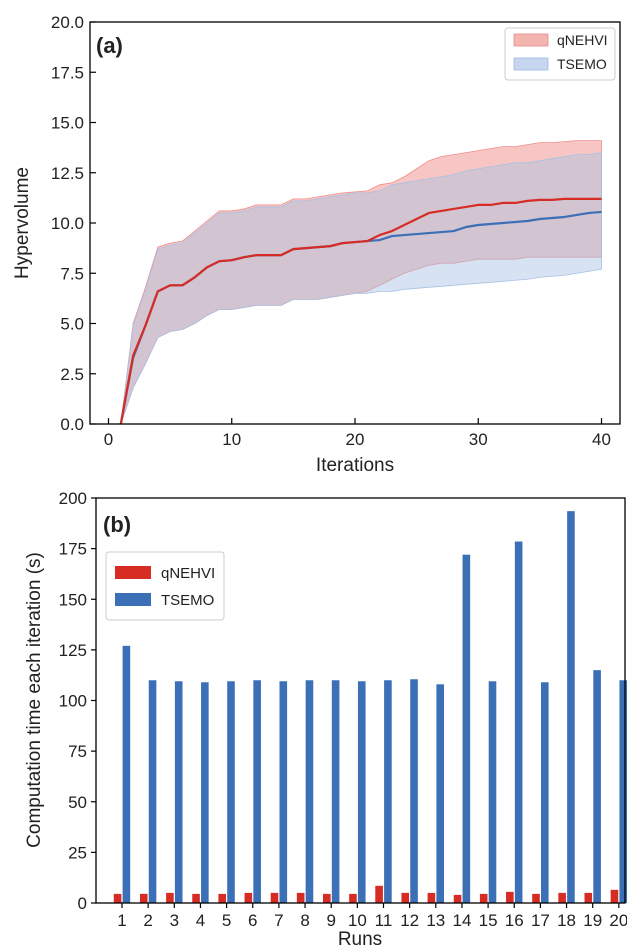  What do you see at coordinates (566, 920) in the screenshot?
I see `x-tick-label: 18` at bounding box center [566, 920].